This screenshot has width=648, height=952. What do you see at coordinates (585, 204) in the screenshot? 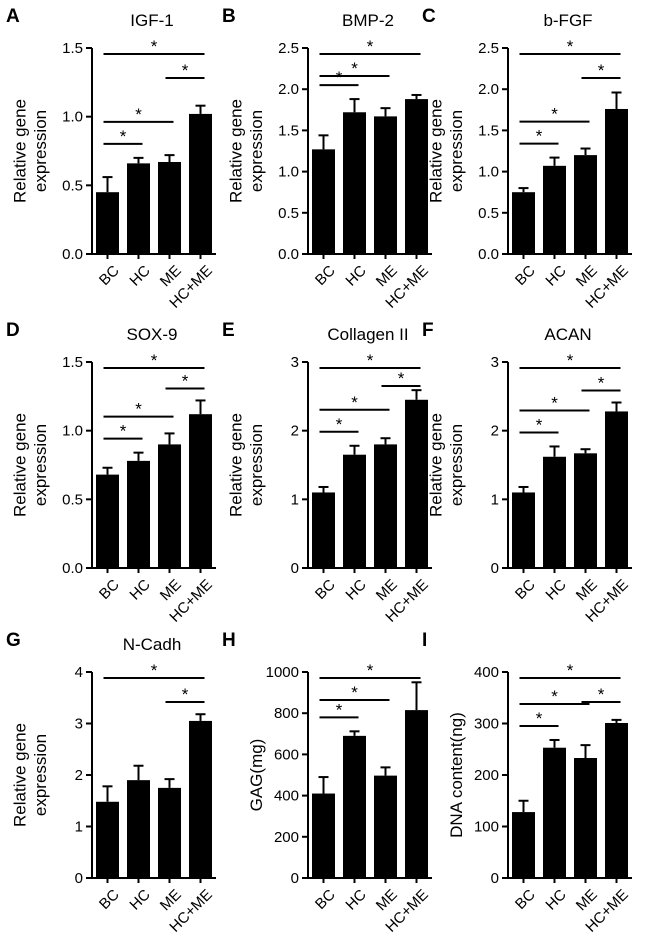
I see `panel-c-bar-me` at bounding box center [585, 204].